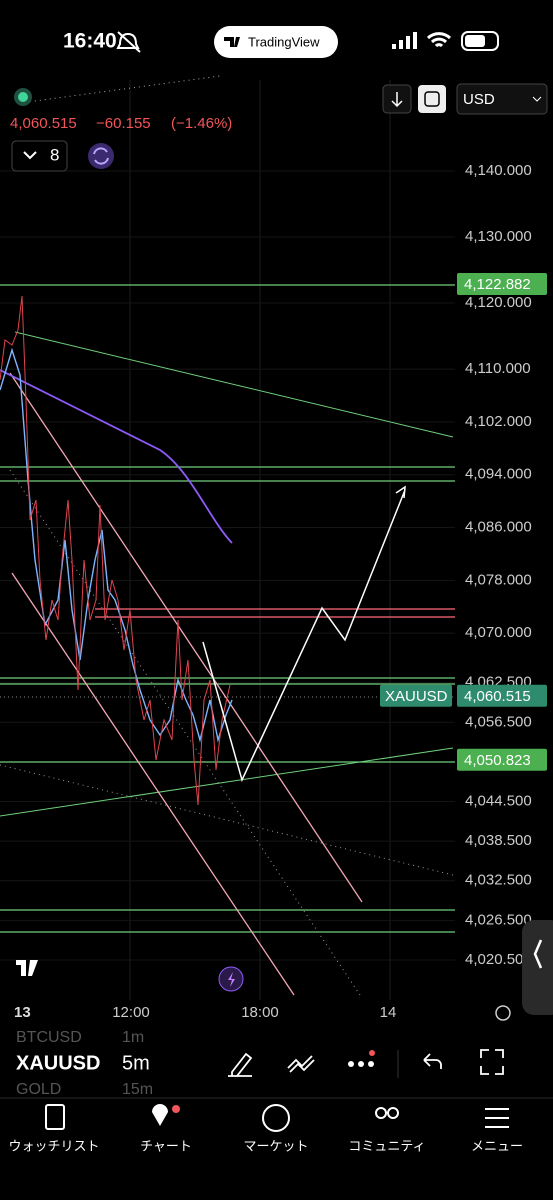  I want to click on symbol-tag, so click(416, 695).